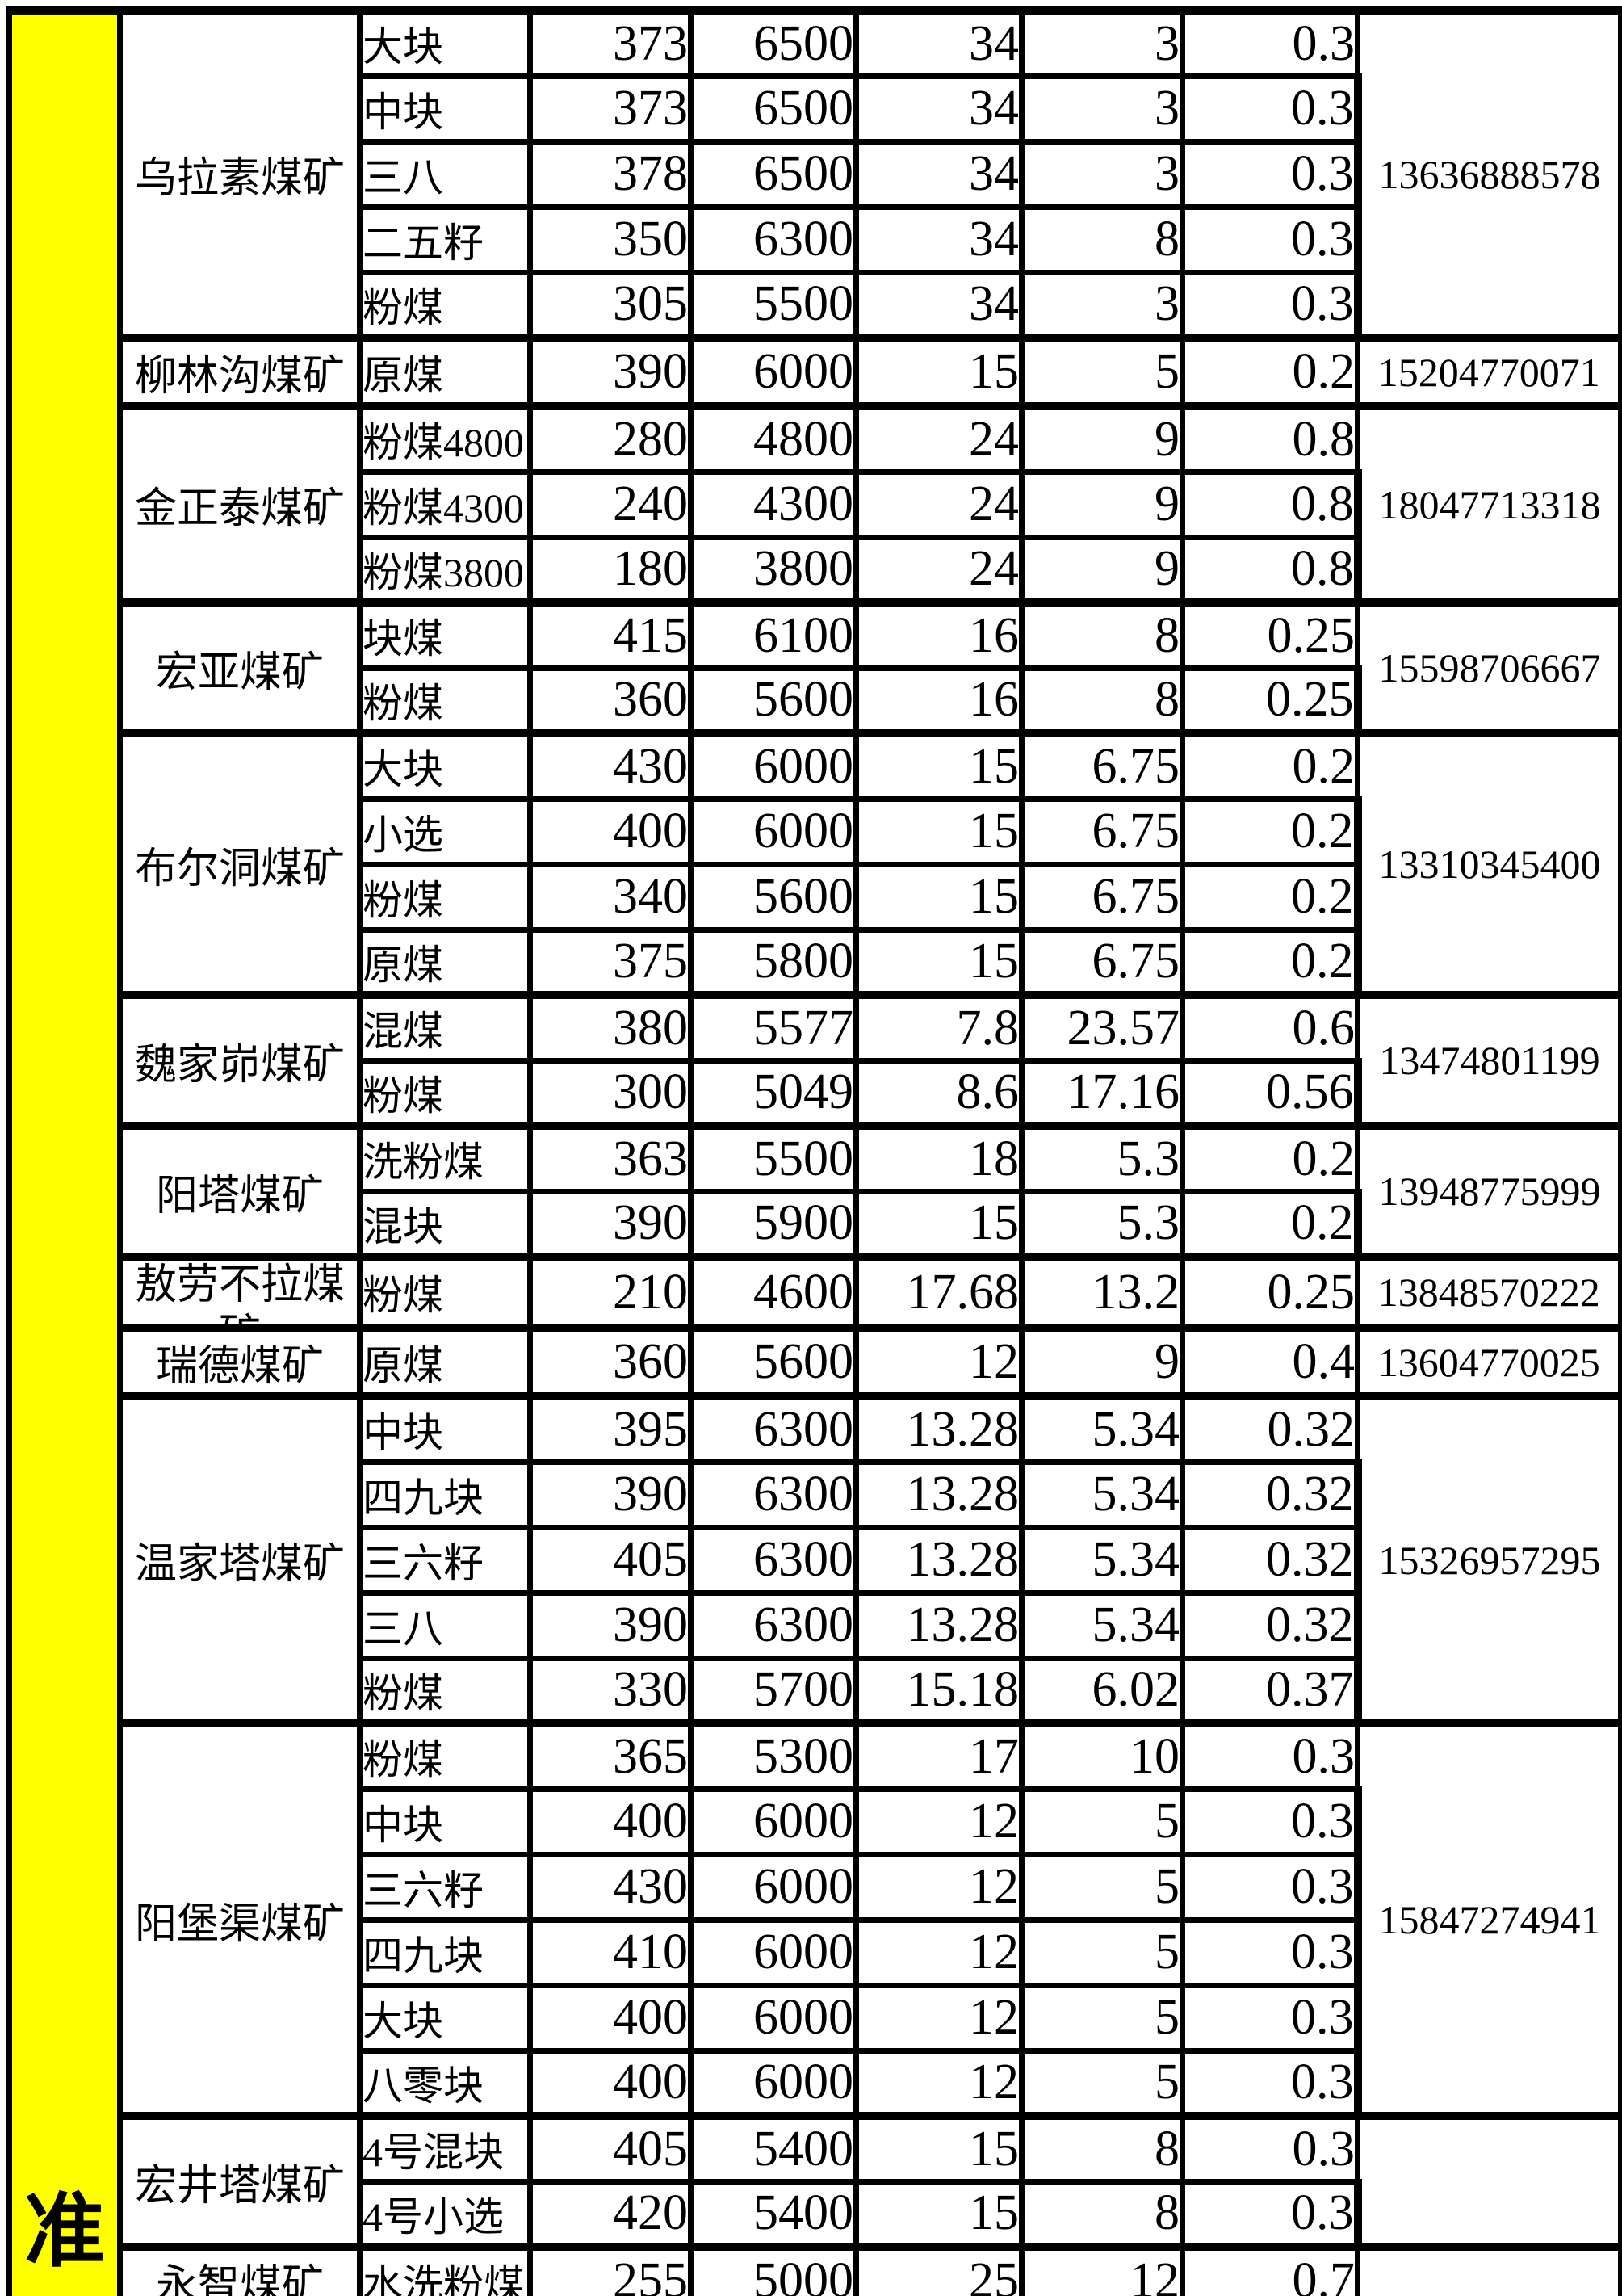 This screenshot has width=1622, height=2296. Describe the element at coordinates (445, 504) in the screenshot. I see `coal-type-cell: 粉煤4300` at that location.